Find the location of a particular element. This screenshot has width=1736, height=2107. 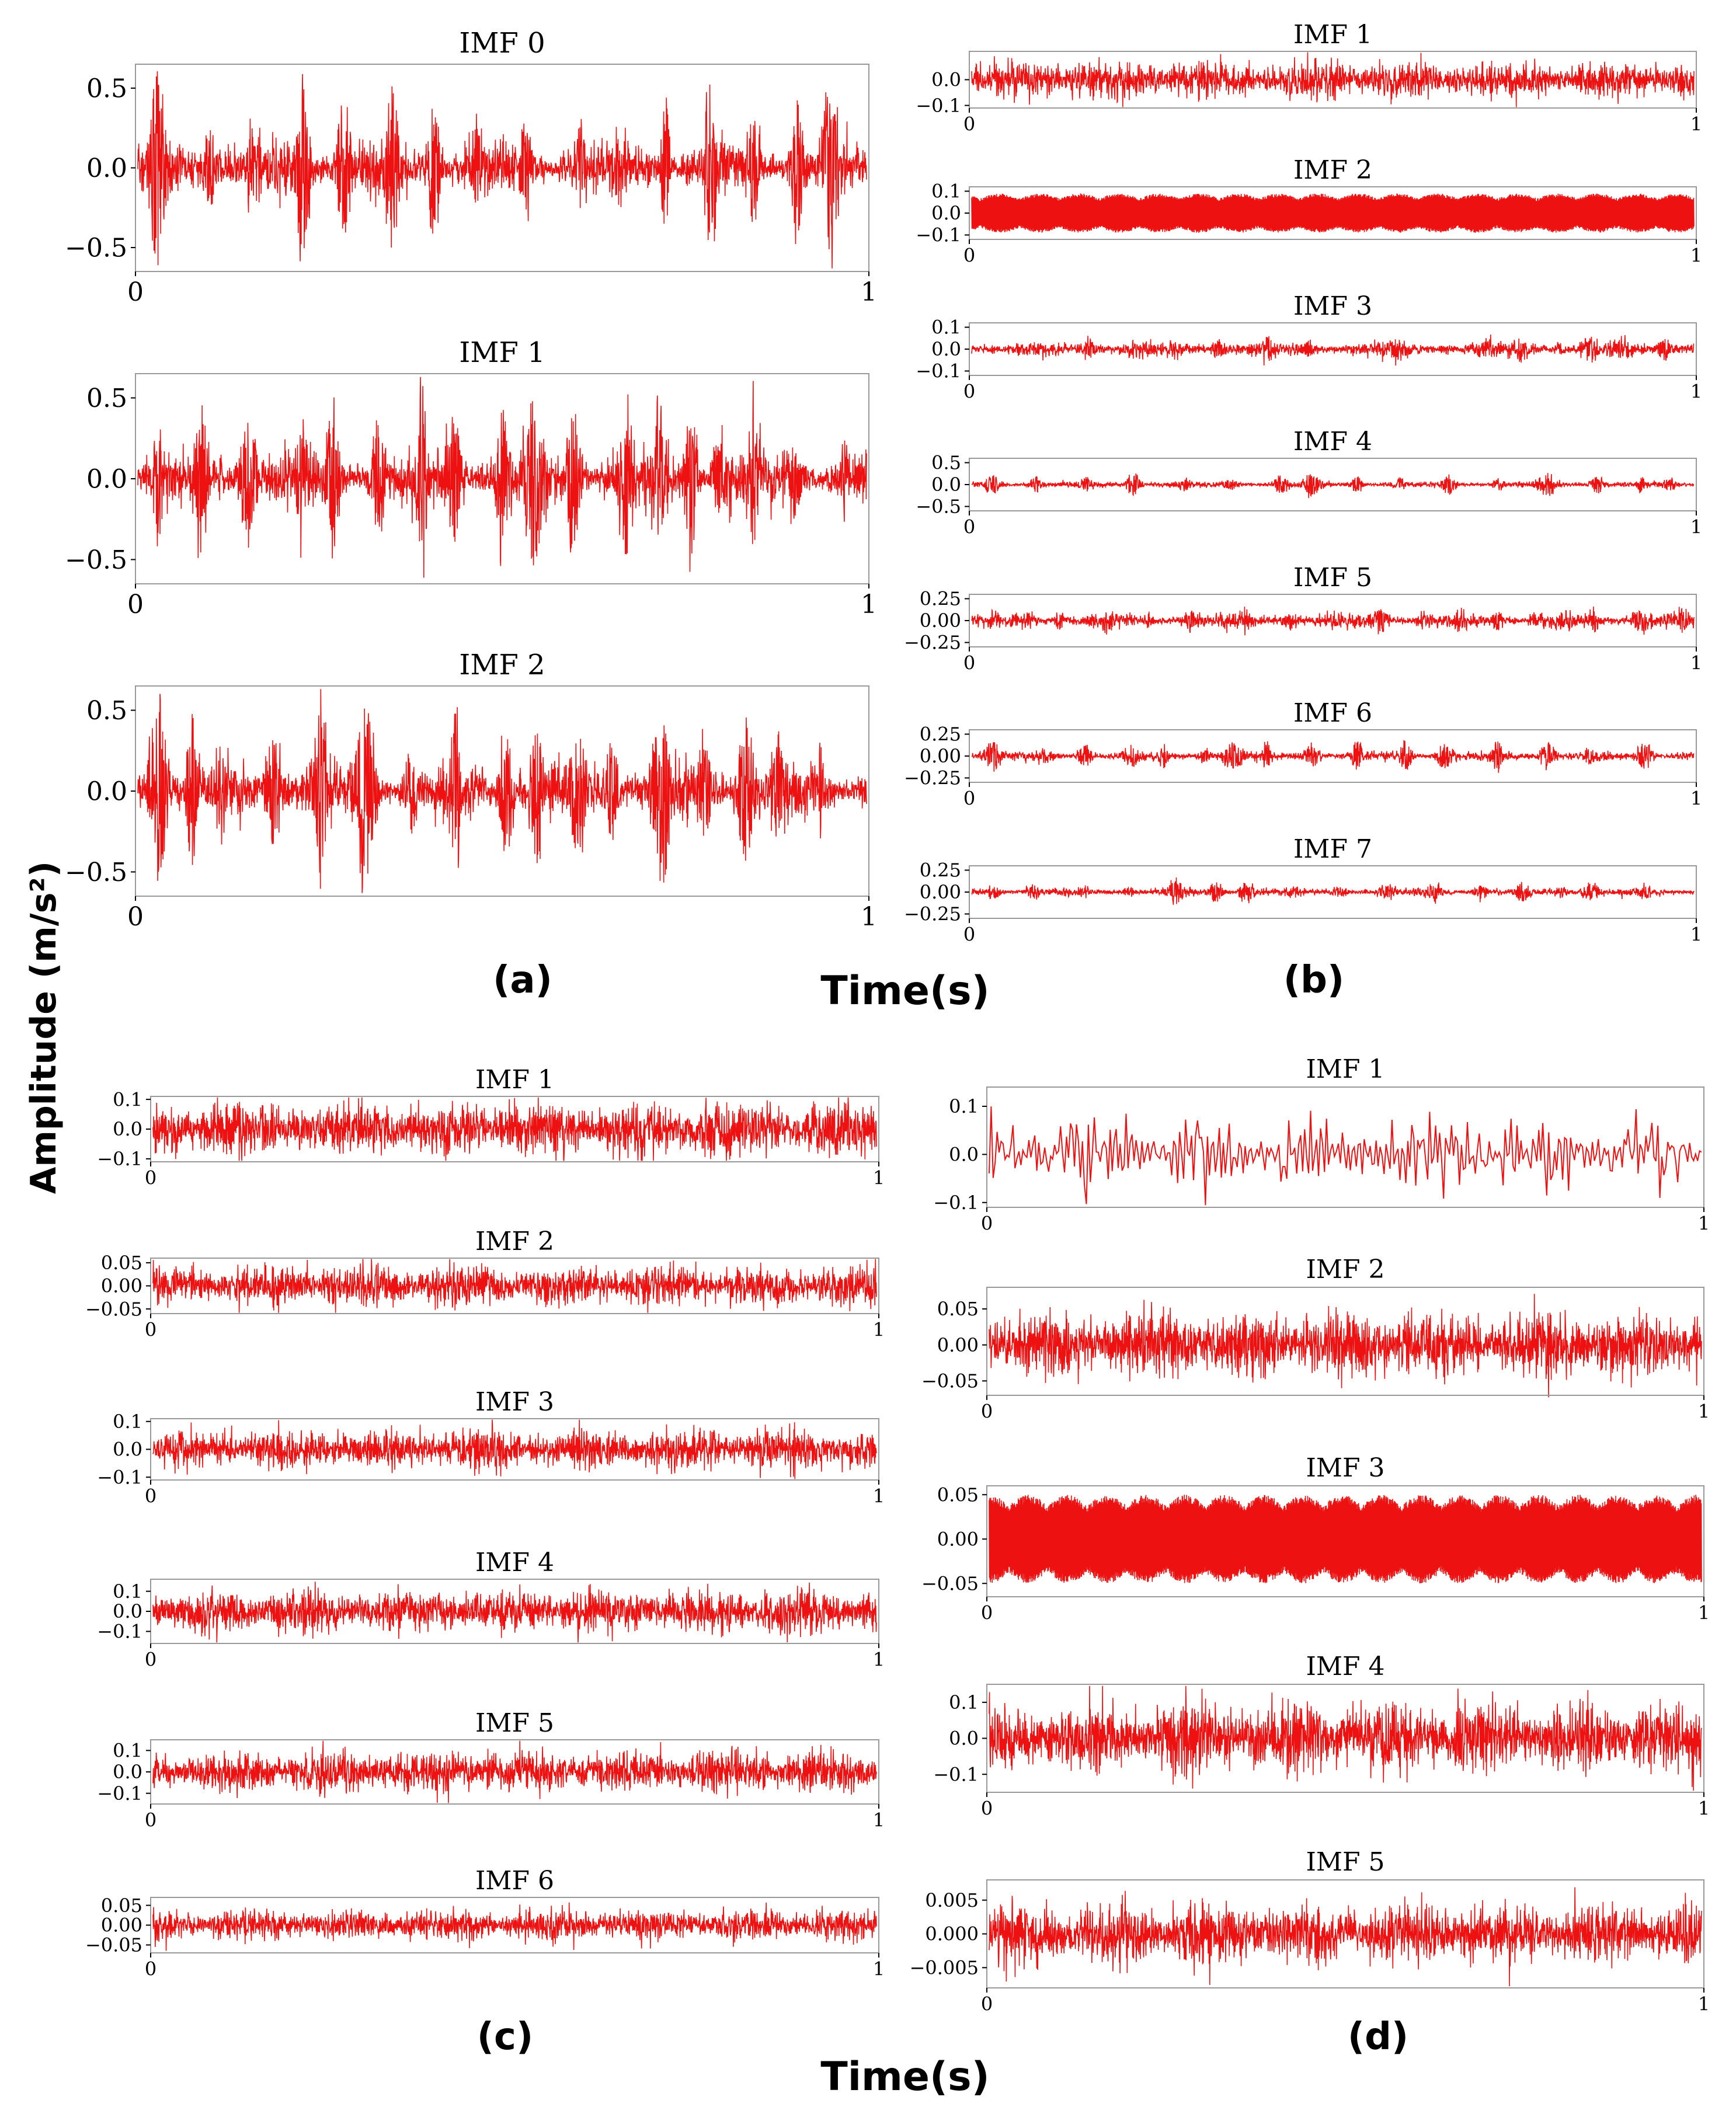

subplot-c-6: IMF 6 0.050.00−0.050 1 is located at coordinates (485, 1923).